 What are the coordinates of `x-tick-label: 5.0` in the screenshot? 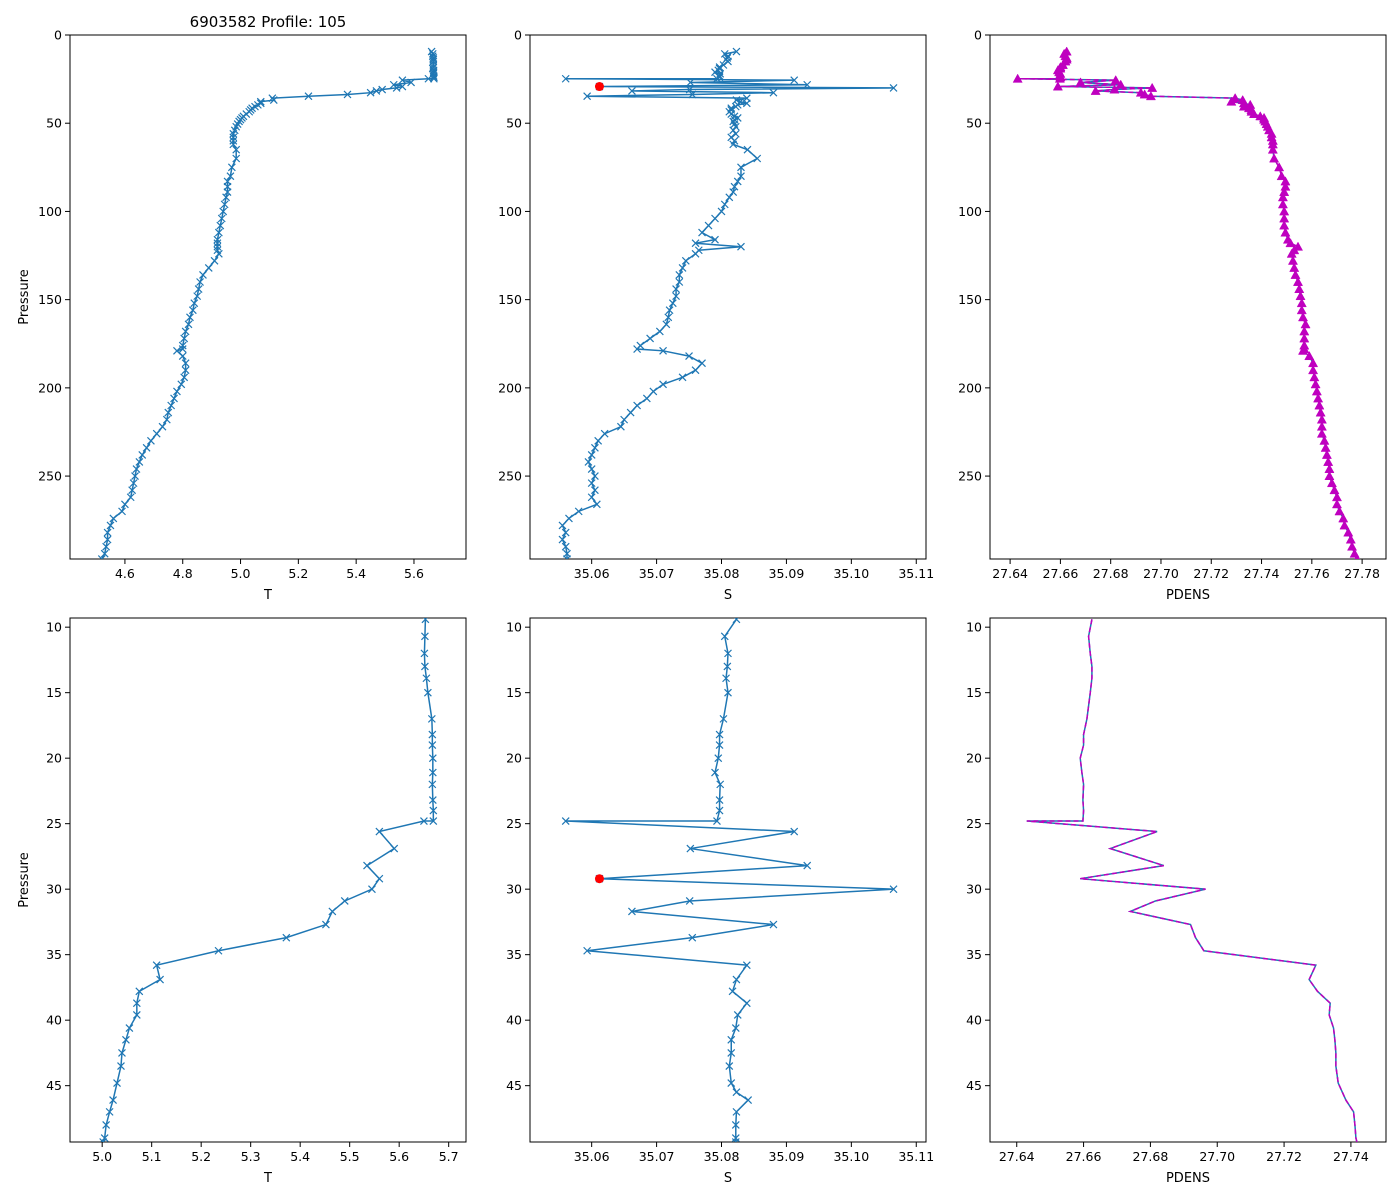 It's located at (102, 1156).